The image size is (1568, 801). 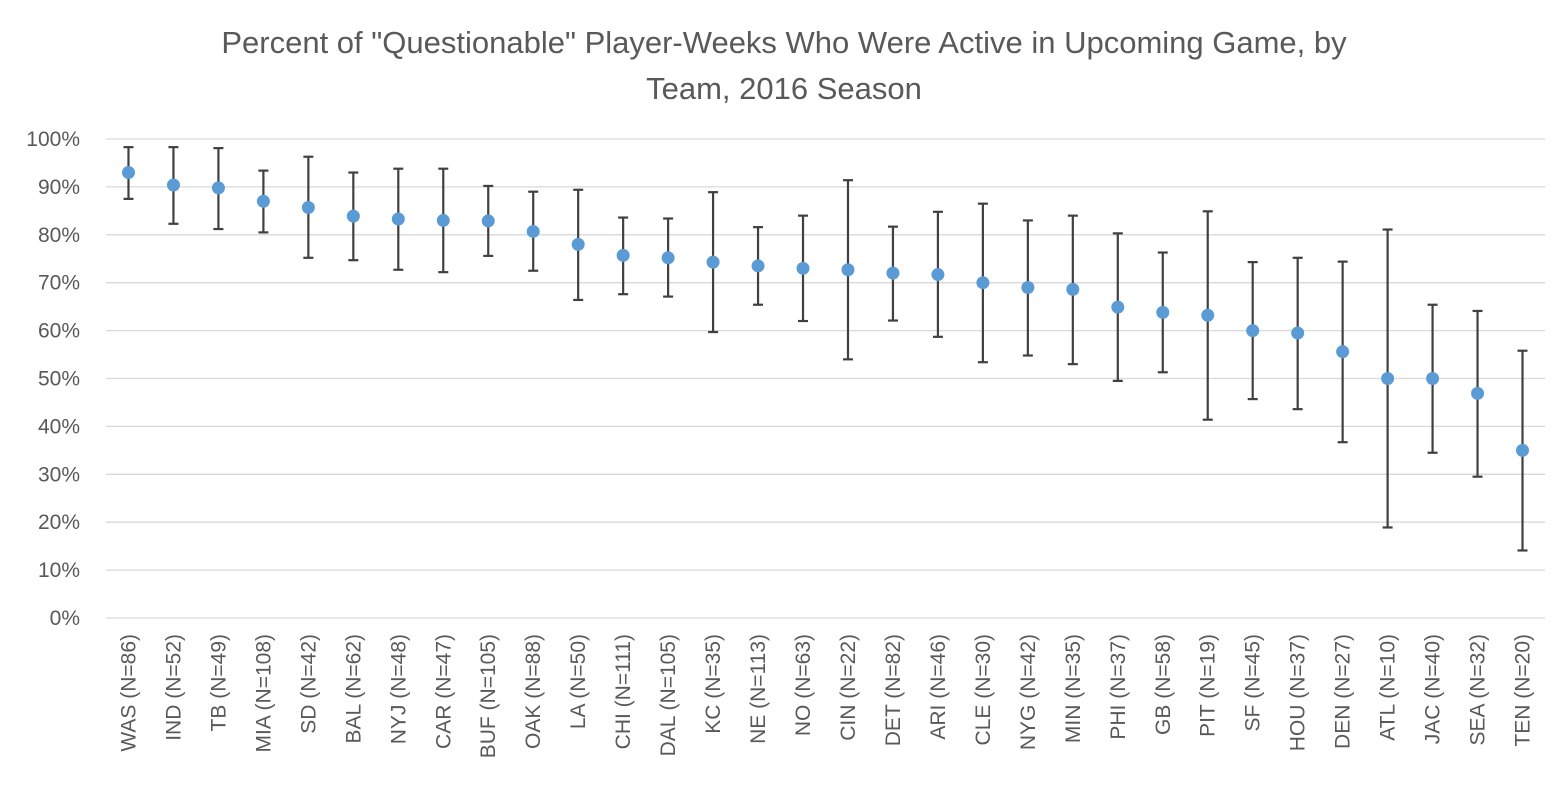 What do you see at coordinates (59, 570) in the screenshot?
I see `y-tick-label: 10%` at bounding box center [59, 570].